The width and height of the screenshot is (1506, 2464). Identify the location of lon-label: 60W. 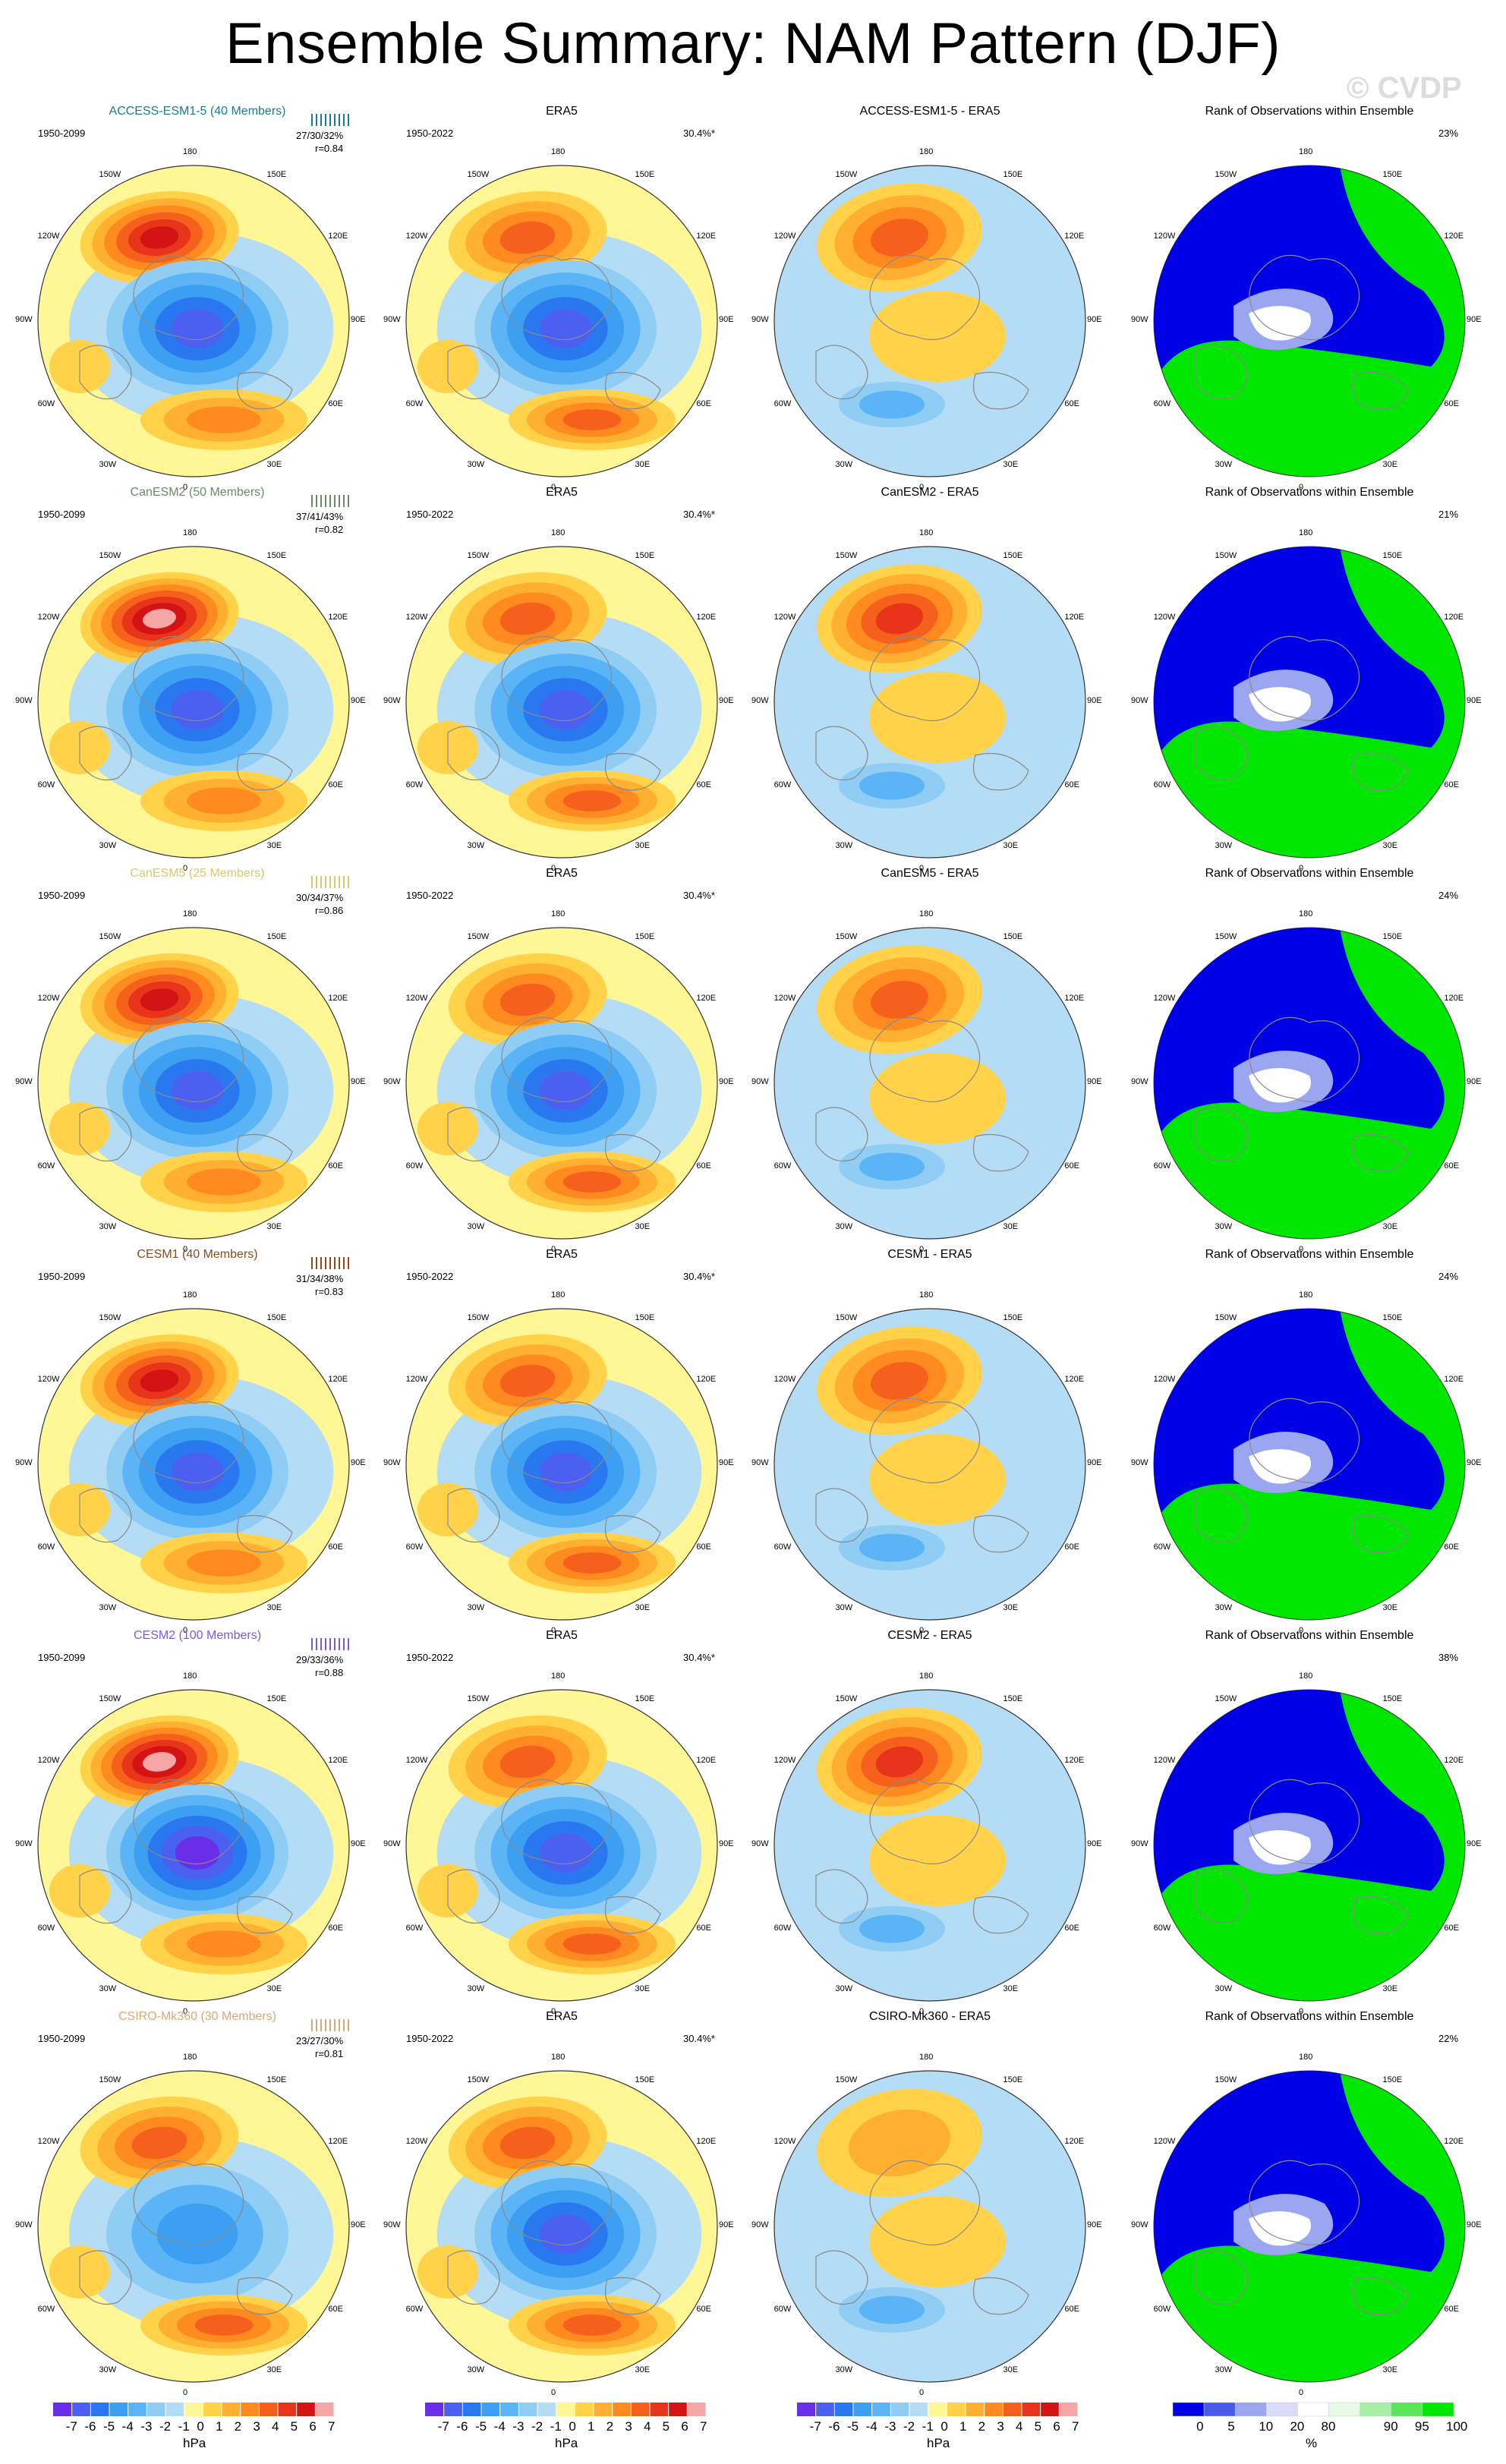
(782, 1547).